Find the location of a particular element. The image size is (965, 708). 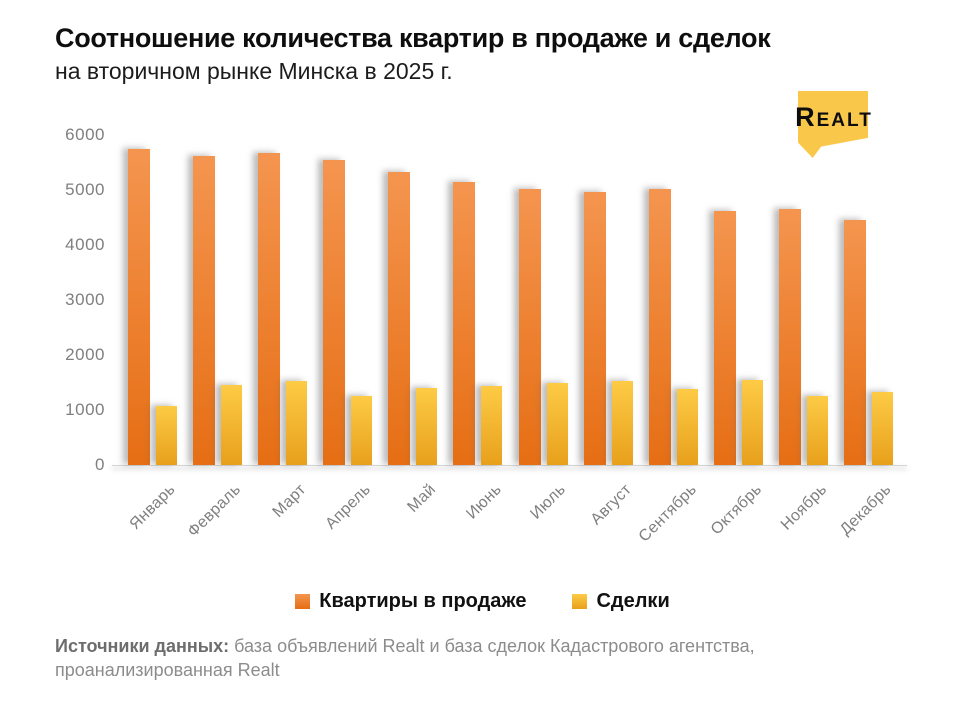

x-axis-label: Июль is located at coordinates (548, 502).